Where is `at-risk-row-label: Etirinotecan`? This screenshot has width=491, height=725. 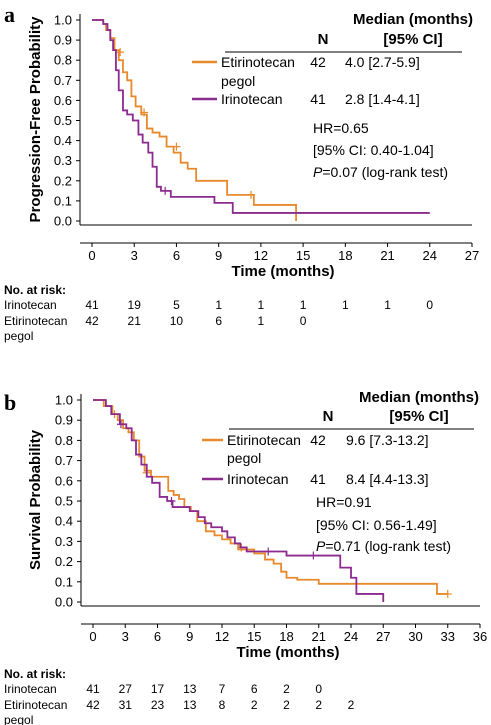 at-risk-row-label: Etirinotecan is located at coordinates (35, 321).